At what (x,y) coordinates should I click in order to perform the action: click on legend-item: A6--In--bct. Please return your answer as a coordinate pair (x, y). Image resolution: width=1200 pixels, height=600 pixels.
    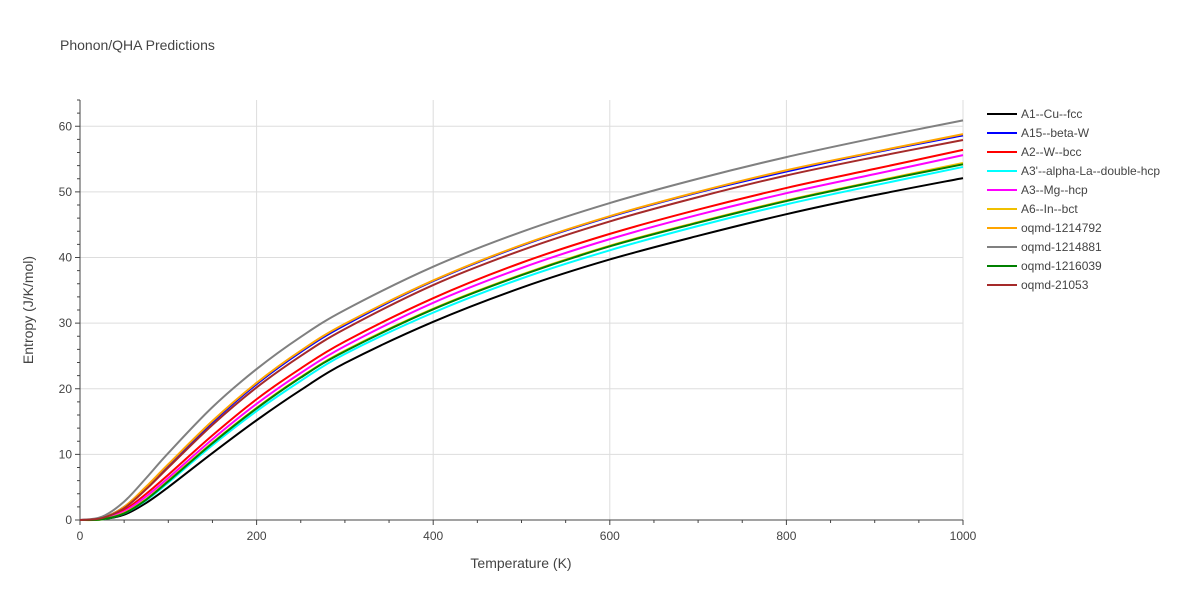
    Looking at the image, I should click on (1032, 209).